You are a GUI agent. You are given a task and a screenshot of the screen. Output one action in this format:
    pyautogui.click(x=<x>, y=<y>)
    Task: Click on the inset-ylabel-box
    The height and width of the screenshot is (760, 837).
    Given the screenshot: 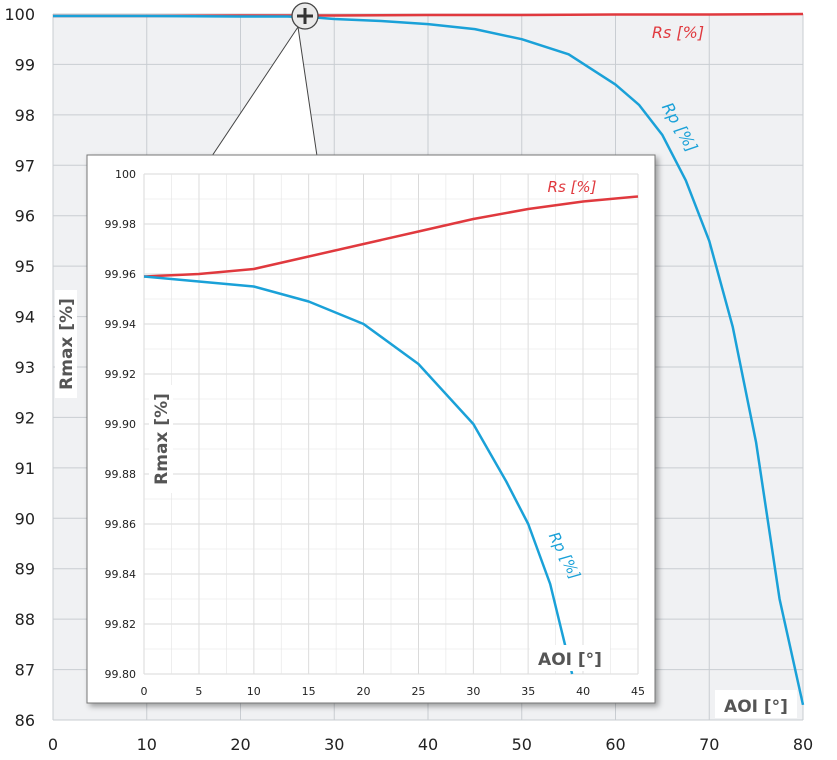 What is the action you would take?
    pyautogui.click(x=161, y=439)
    